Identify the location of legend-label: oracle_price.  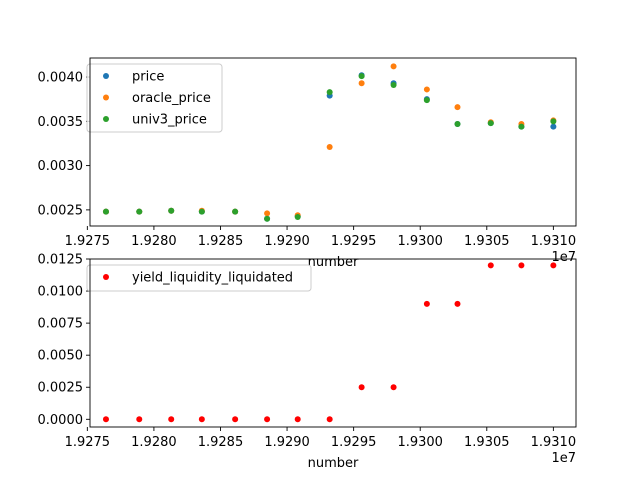
(171, 98).